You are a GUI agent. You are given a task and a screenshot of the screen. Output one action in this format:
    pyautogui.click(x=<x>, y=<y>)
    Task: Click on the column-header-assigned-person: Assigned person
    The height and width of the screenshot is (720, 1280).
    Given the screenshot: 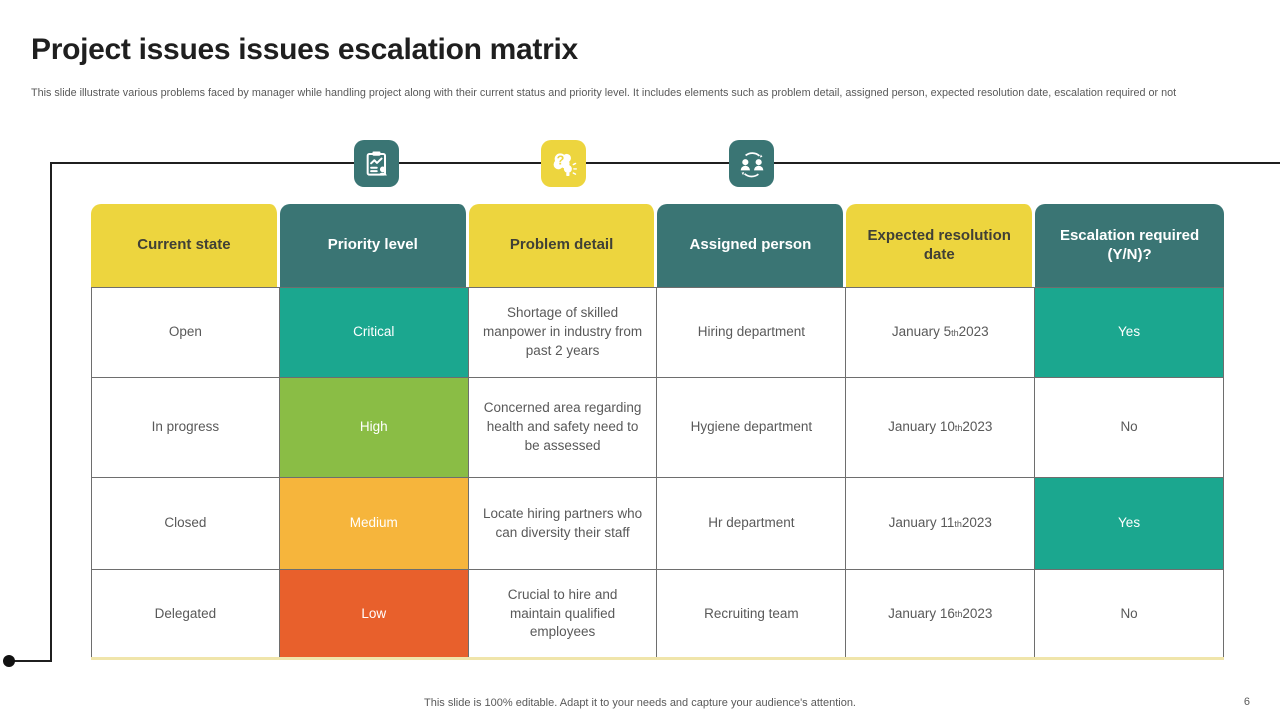 What is the action you would take?
    pyautogui.click(x=752, y=245)
    